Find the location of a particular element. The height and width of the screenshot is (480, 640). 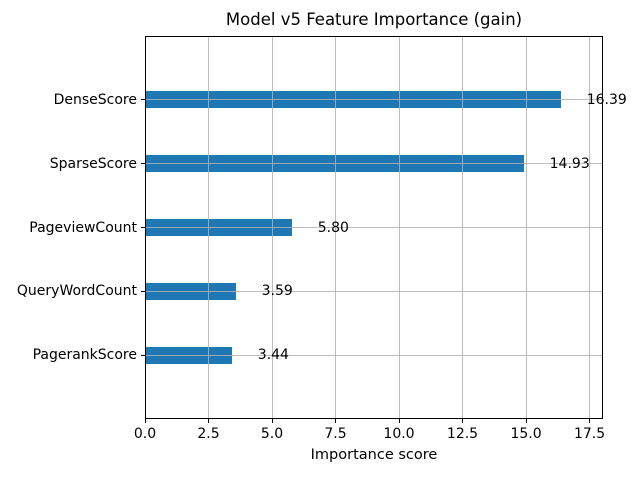

bar-value-label: 5.80 is located at coordinates (333, 227).